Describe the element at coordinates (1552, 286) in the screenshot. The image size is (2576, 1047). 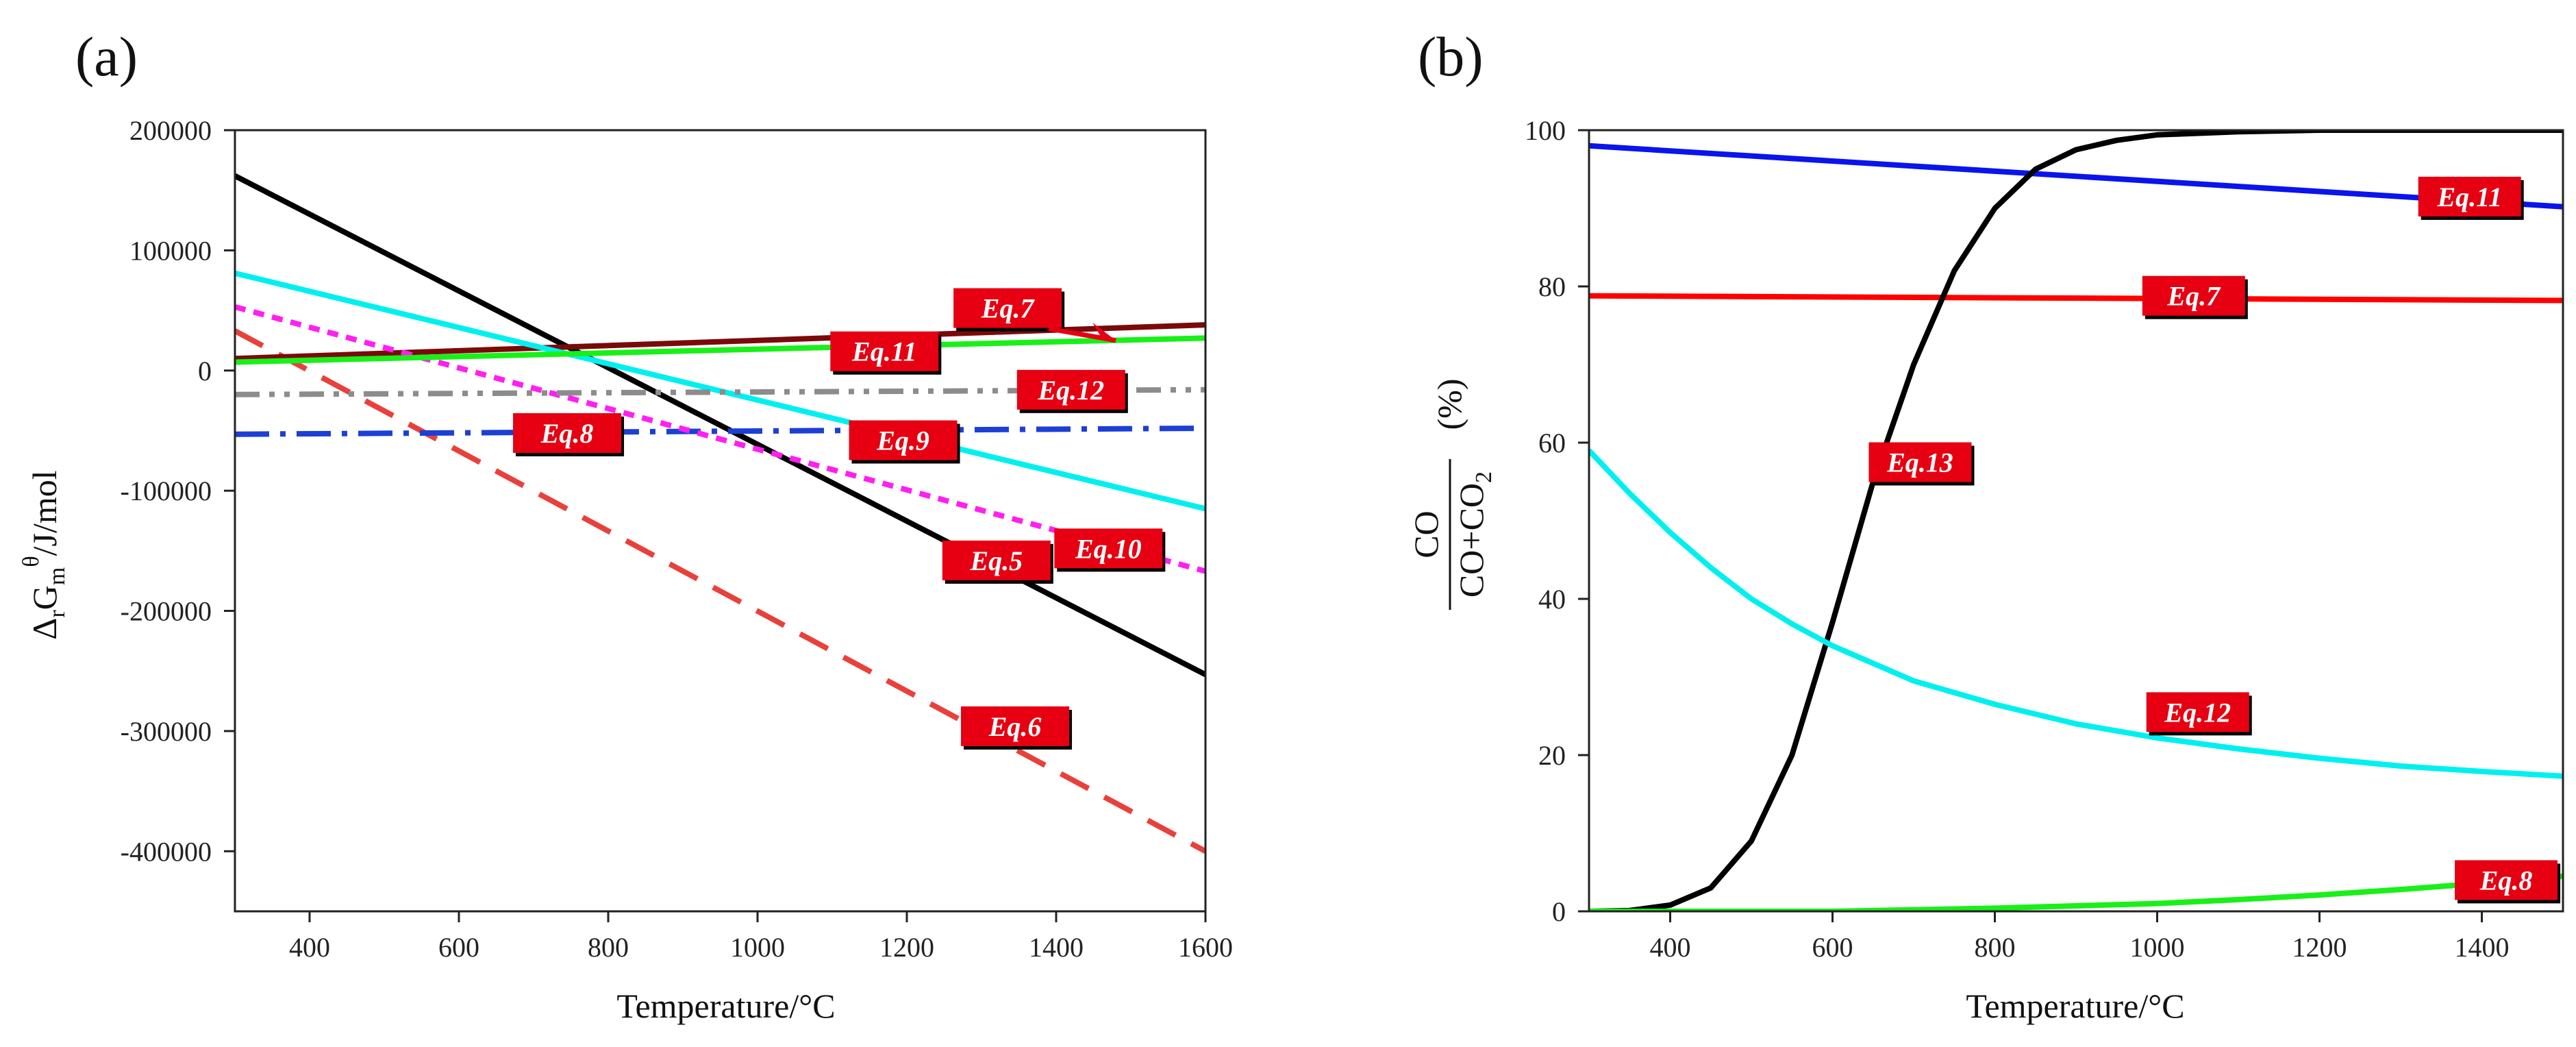
I see `y-tick-label: 80` at that location.